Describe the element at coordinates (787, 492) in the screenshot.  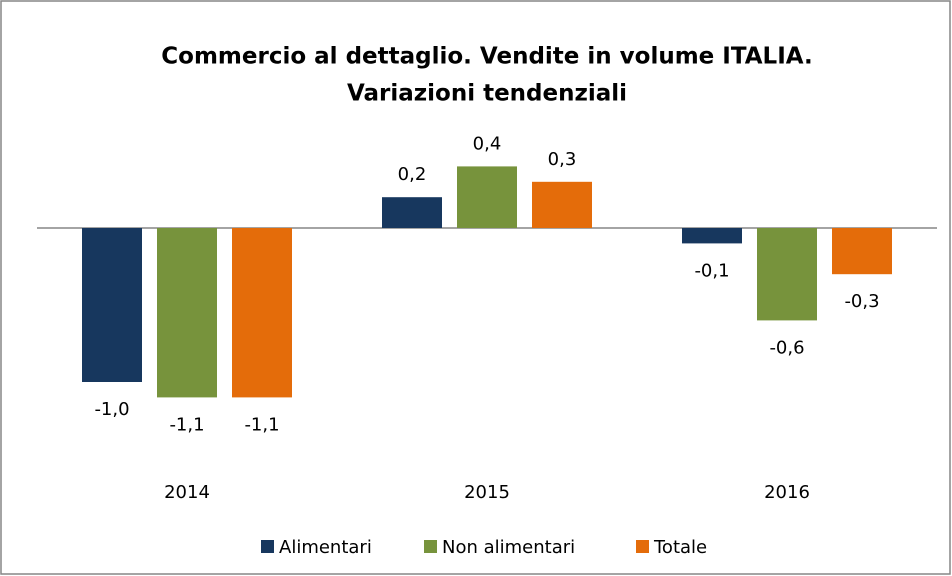
I see `x-tick-label: 2016` at that location.